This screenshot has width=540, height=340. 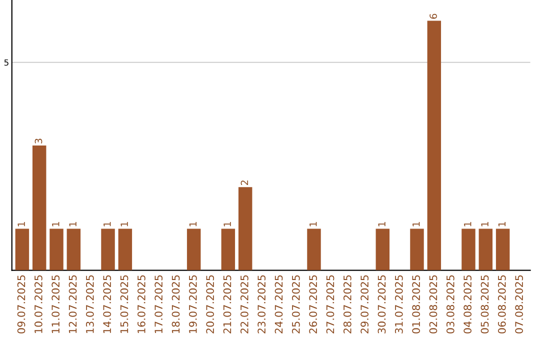 I want to click on data-label: 6, so click(x=433, y=16).